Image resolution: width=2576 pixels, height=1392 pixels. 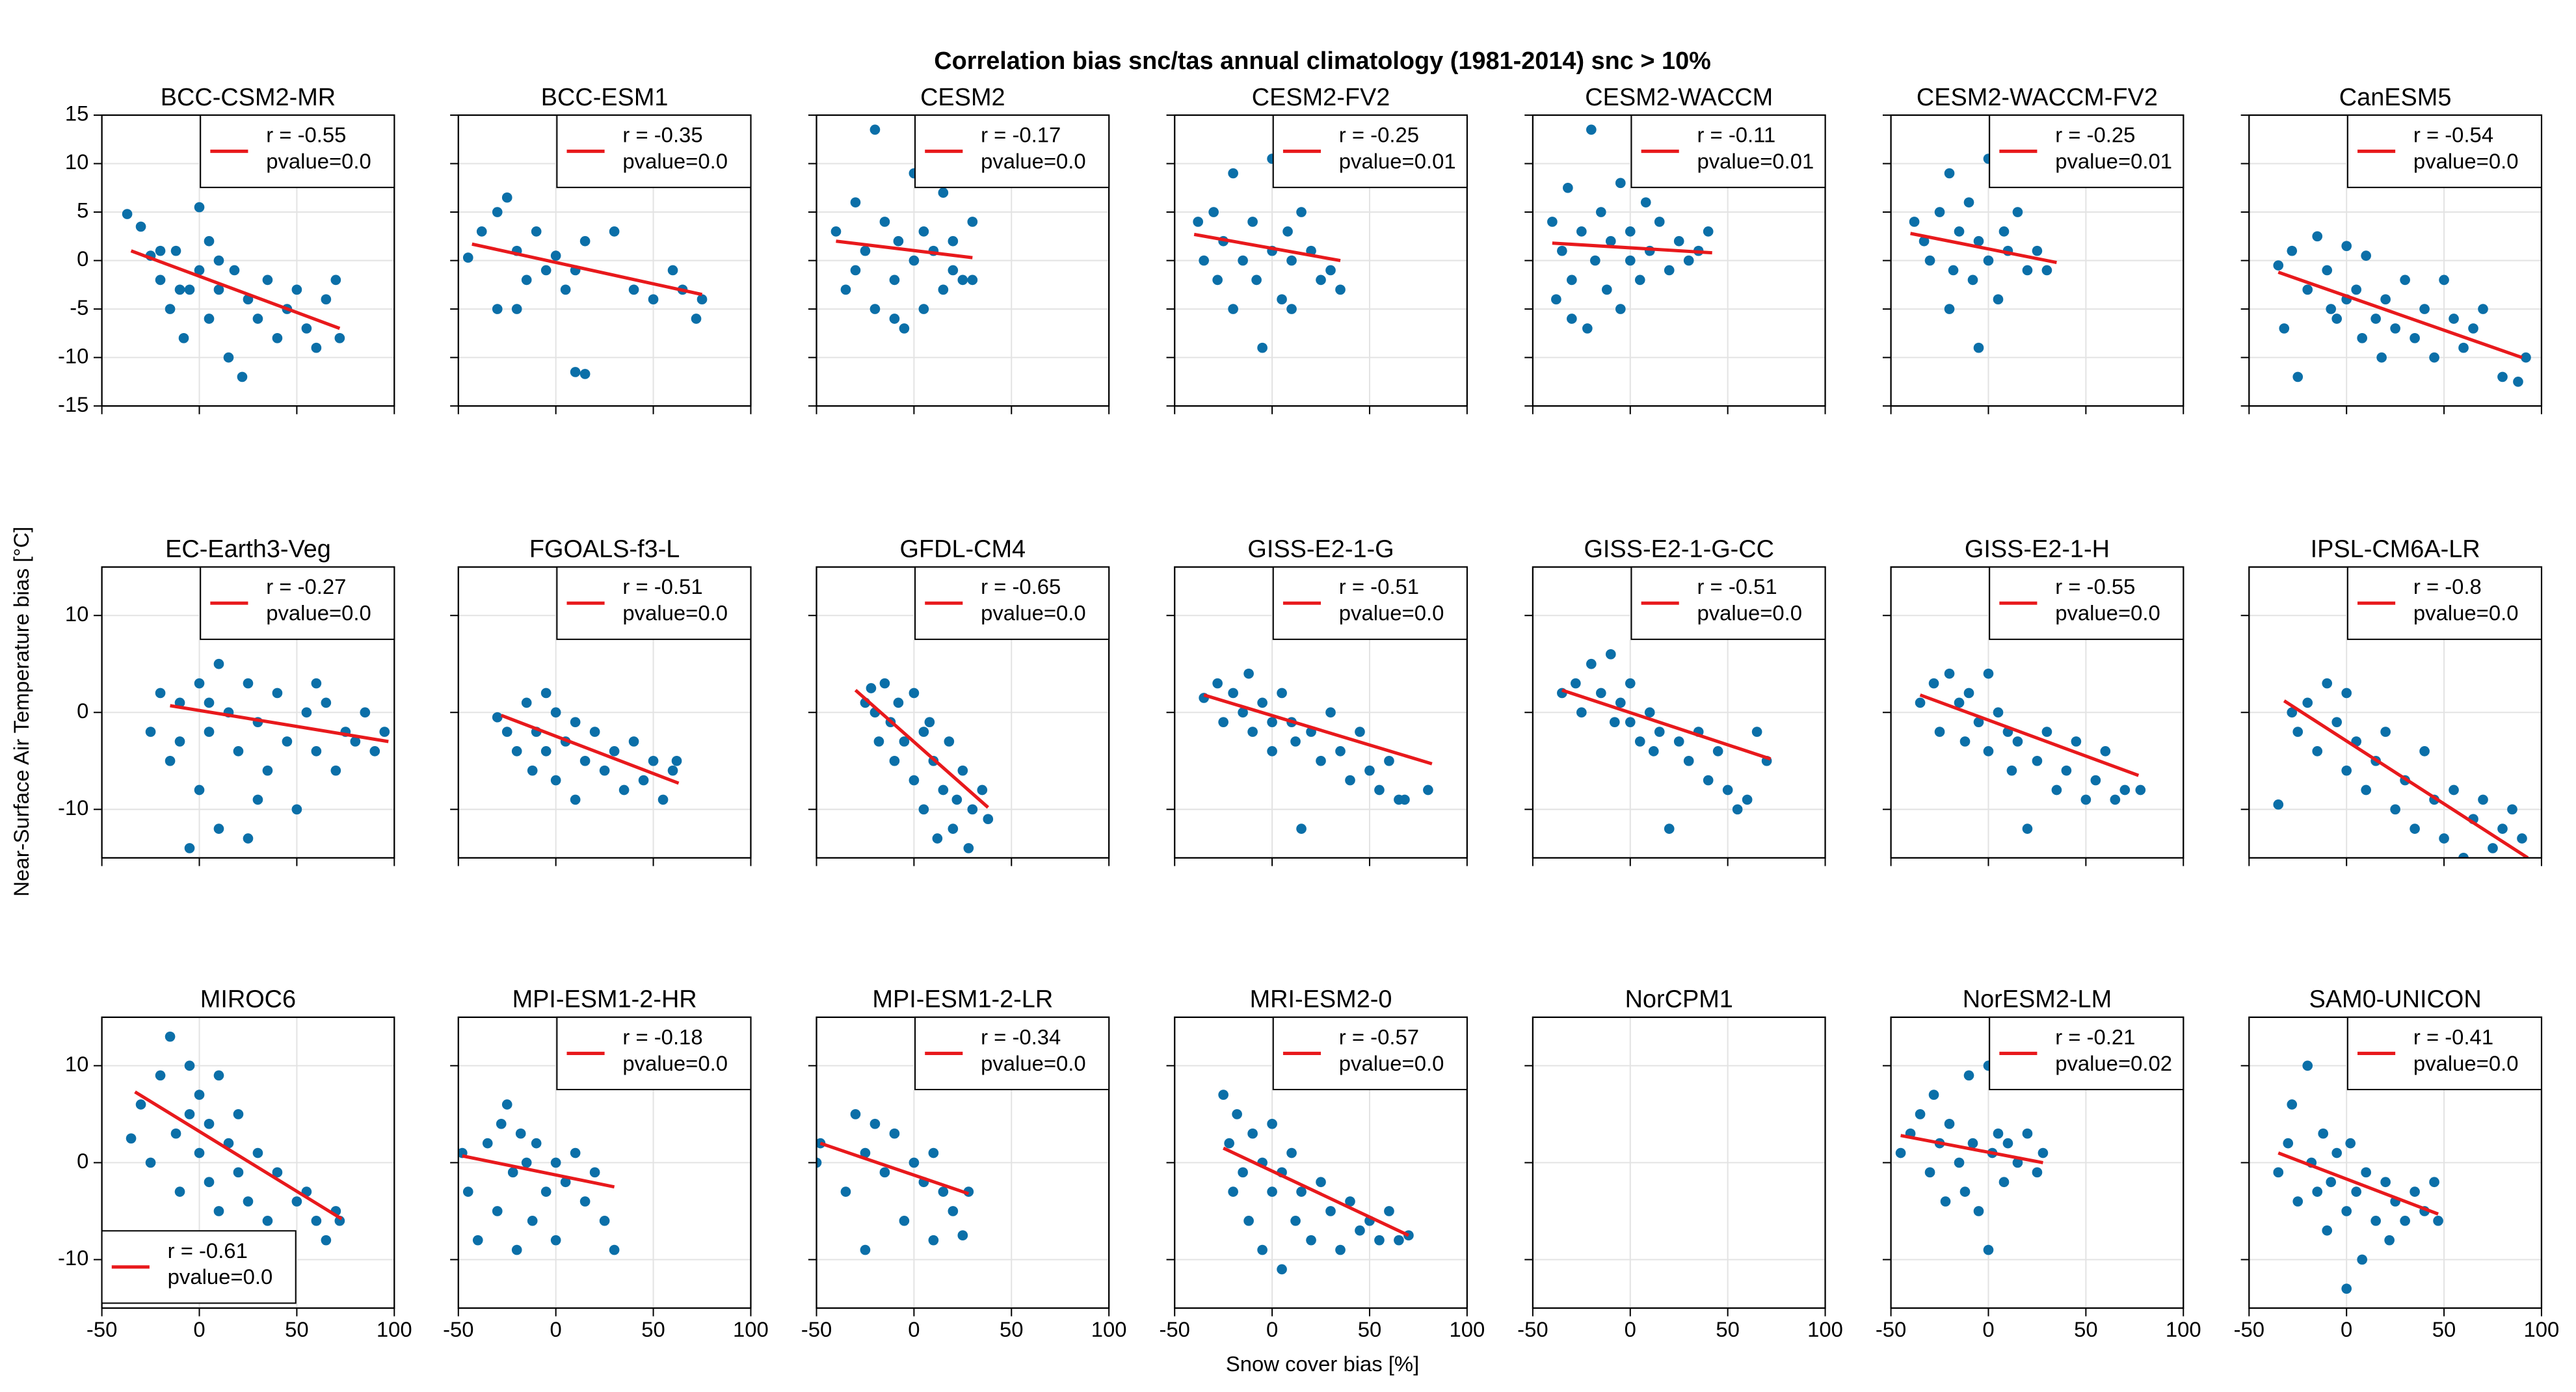 What do you see at coordinates (1679, 549) in the screenshot?
I see `panel-title: GISS-E2-1-G-CC` at bounding box center [1679, 549].